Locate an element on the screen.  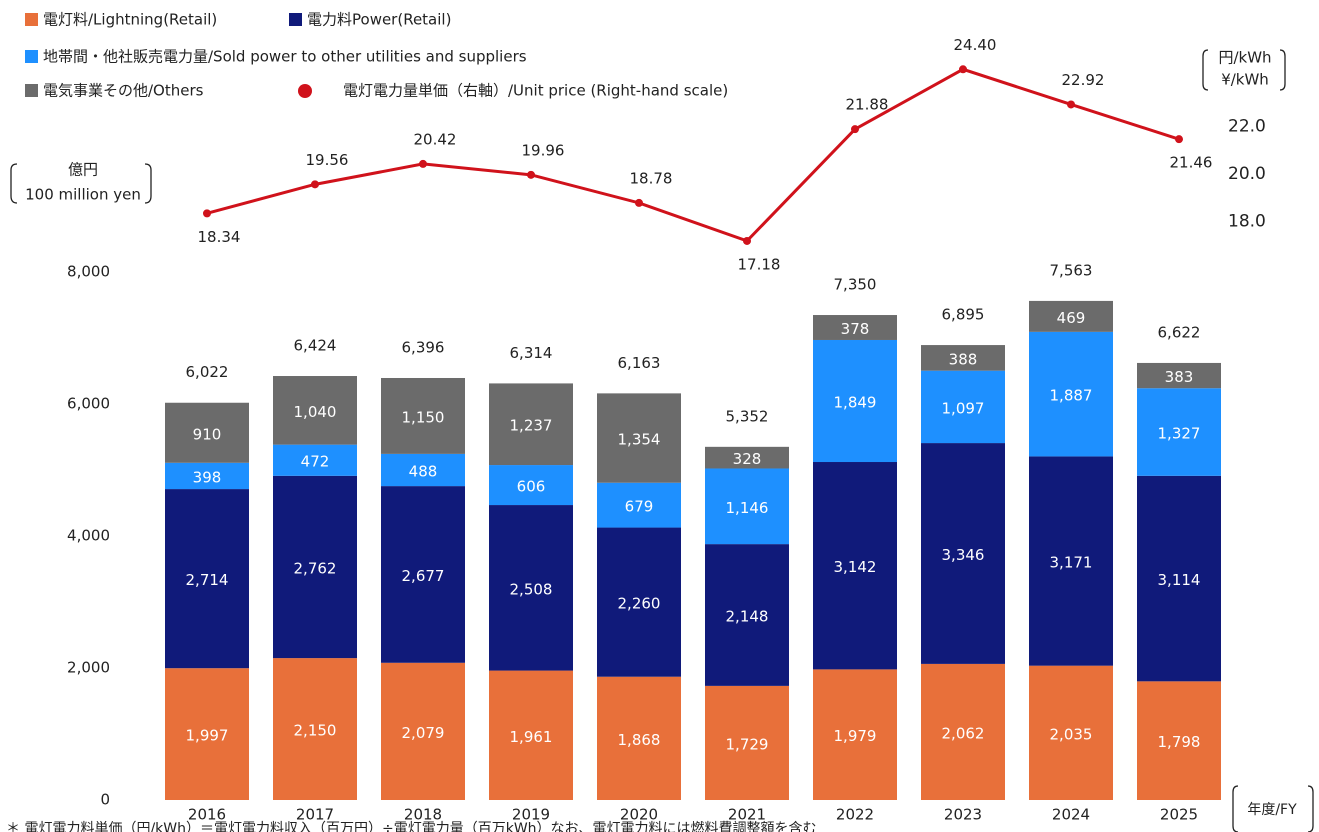
data-label: 3,142 is located at coordinates (855, 567).